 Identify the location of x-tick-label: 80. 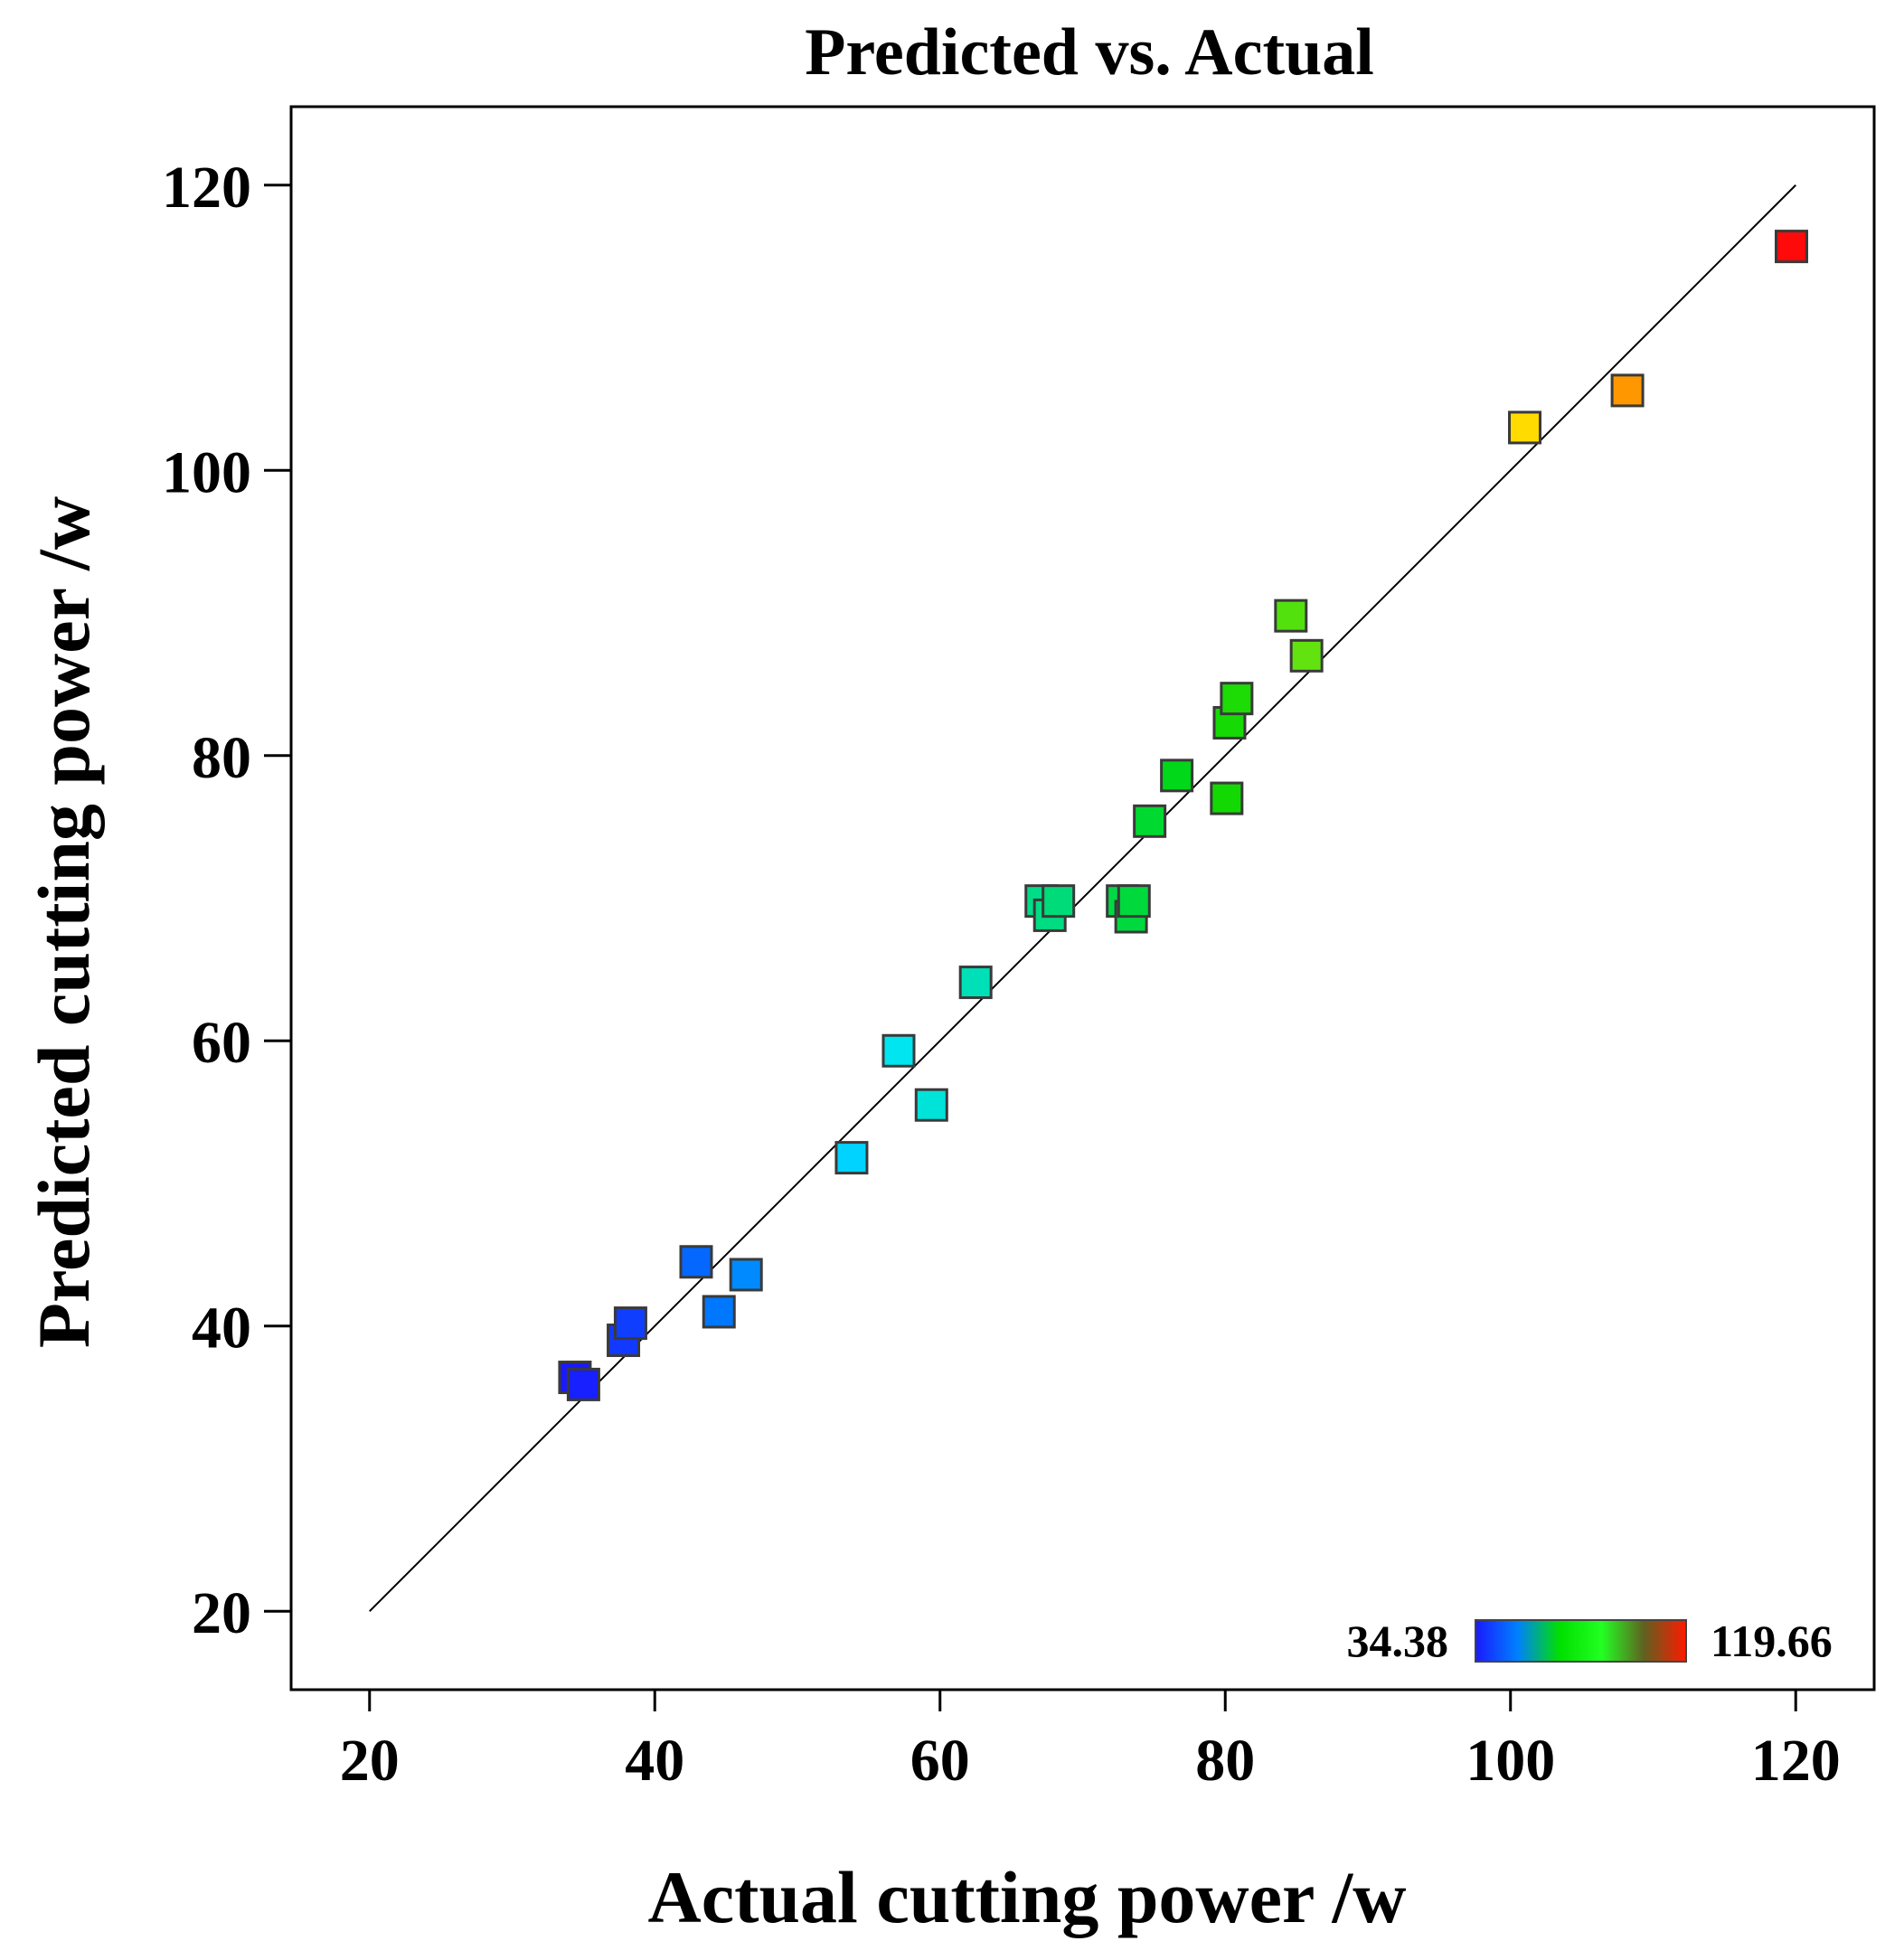
(1225, 1761).